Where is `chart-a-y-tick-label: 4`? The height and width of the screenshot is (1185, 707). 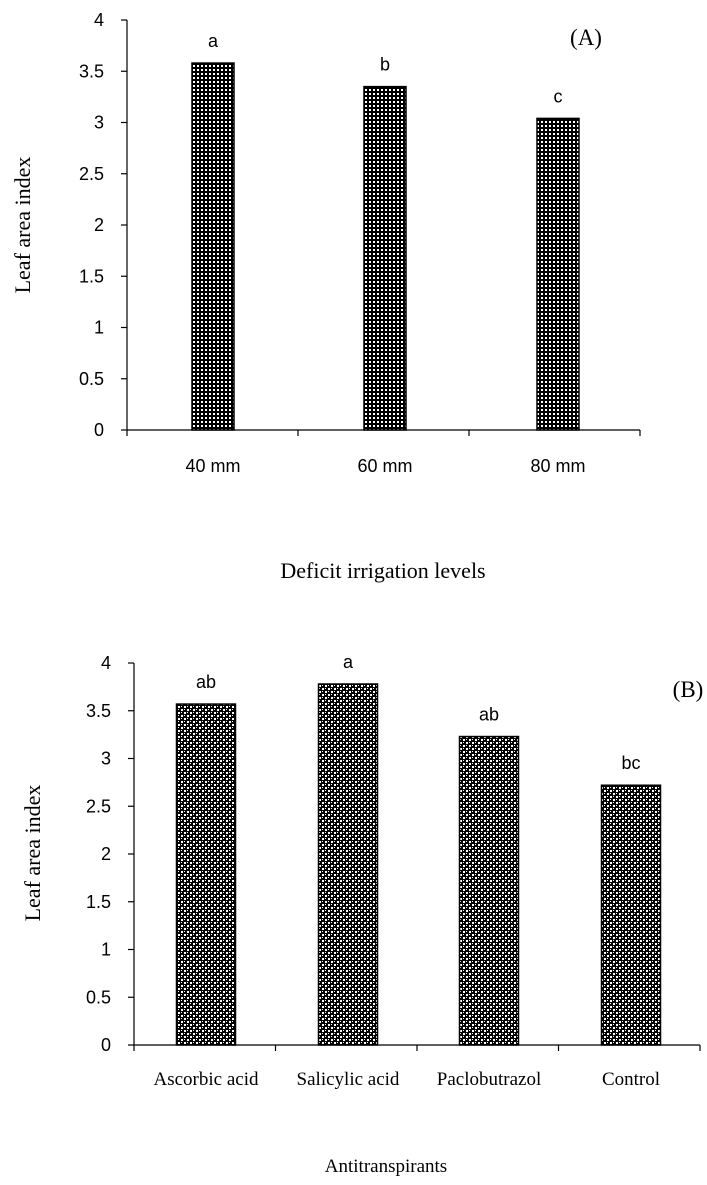
chart-a-y-tick-label: 4 is located at coordinates (99, 20).